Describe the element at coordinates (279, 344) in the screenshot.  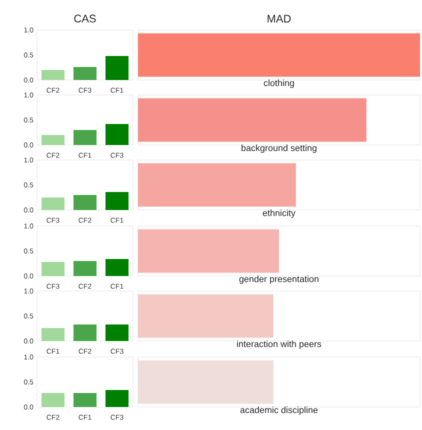
I see `y-tick-label: interaction with peers` at that location.